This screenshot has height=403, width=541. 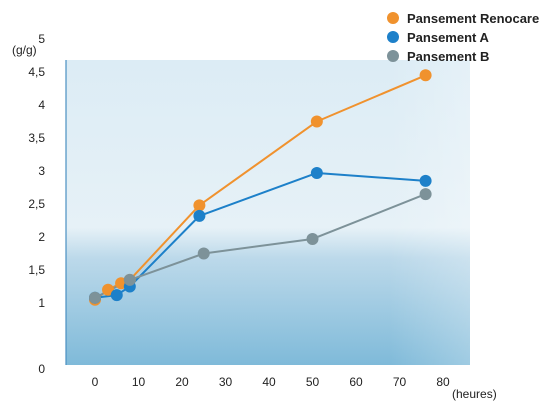 I want to click on y-tick-label: 0, so click(x=41, y=369).